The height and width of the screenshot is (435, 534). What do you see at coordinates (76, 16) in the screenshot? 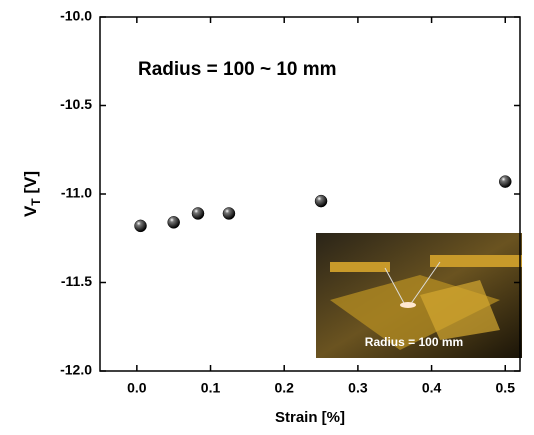
I see `y-tick-label: -10.0` at bounding box center [76, 16].